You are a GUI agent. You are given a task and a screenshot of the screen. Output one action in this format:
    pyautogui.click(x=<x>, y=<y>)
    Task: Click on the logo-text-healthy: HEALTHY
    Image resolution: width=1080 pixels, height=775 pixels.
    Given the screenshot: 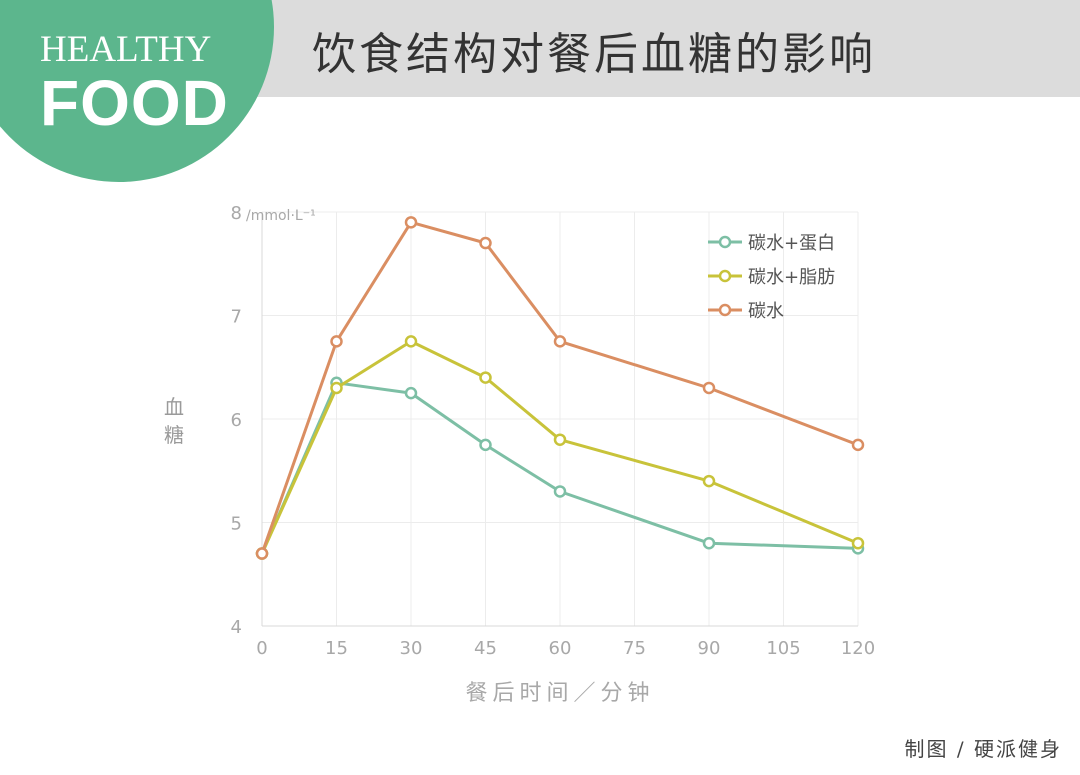 What is the action you would take?
    pyautogui.click(x=126, y=49)
    